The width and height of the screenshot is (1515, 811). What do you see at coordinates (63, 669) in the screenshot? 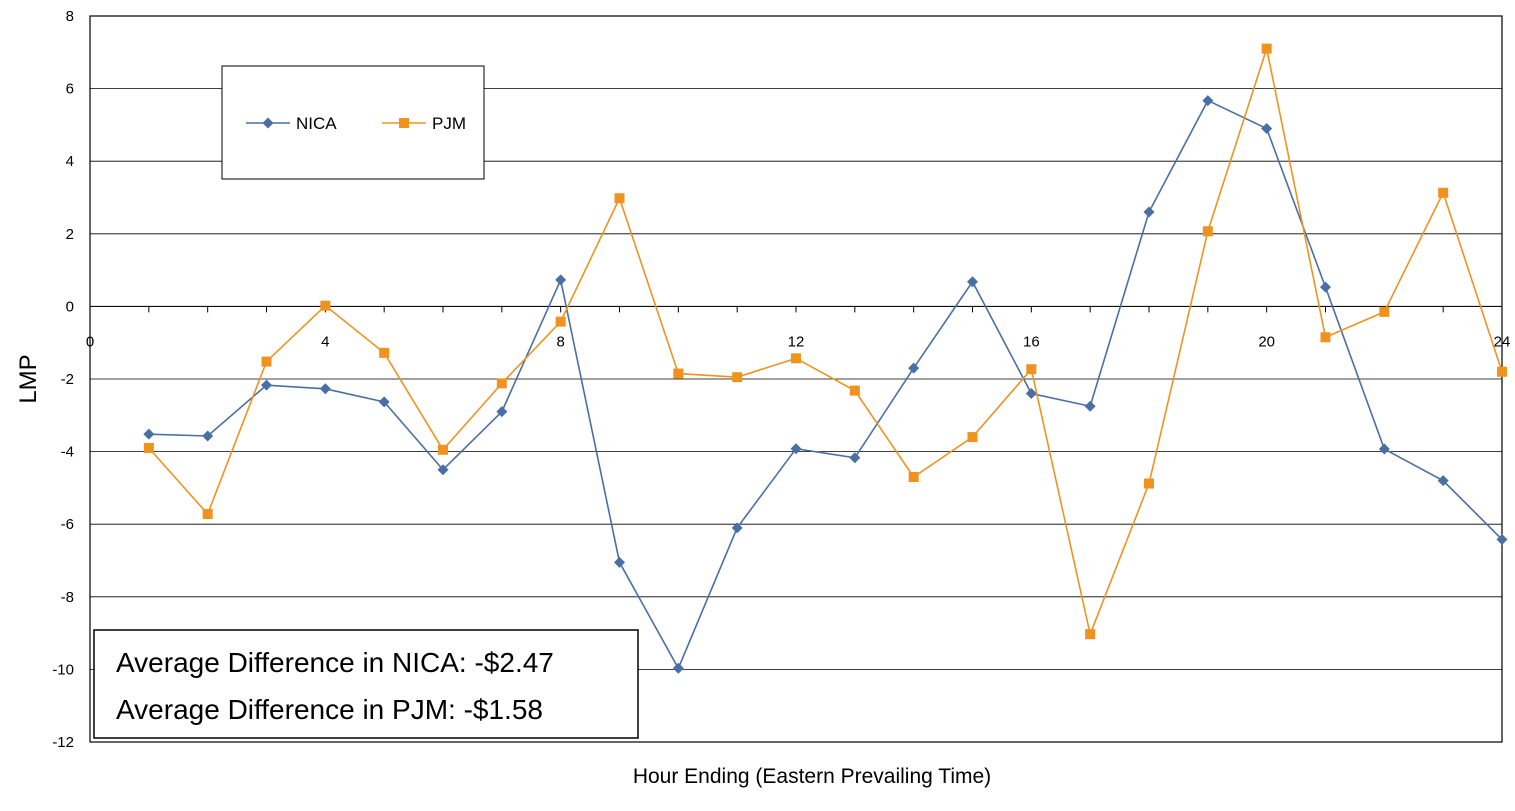
I see `y-tick-label: -10` at bounding box center [63, 669].